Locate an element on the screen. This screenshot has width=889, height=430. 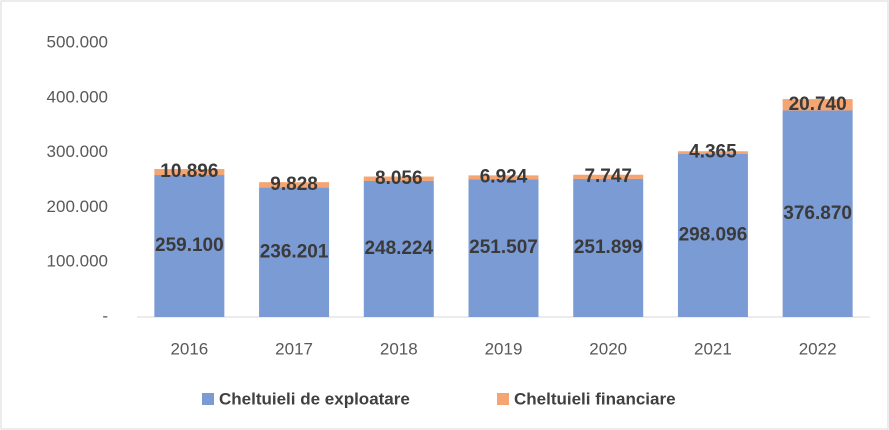
data-label: 6.924 is located at coordinates (504, 176).